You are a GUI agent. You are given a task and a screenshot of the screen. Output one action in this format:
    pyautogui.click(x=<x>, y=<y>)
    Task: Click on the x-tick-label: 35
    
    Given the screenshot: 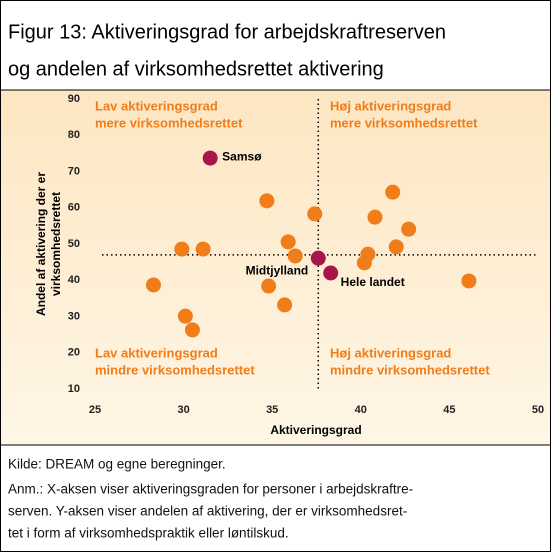 What is the action you would take?
    pyautogui.click(x=272, y=410)
    